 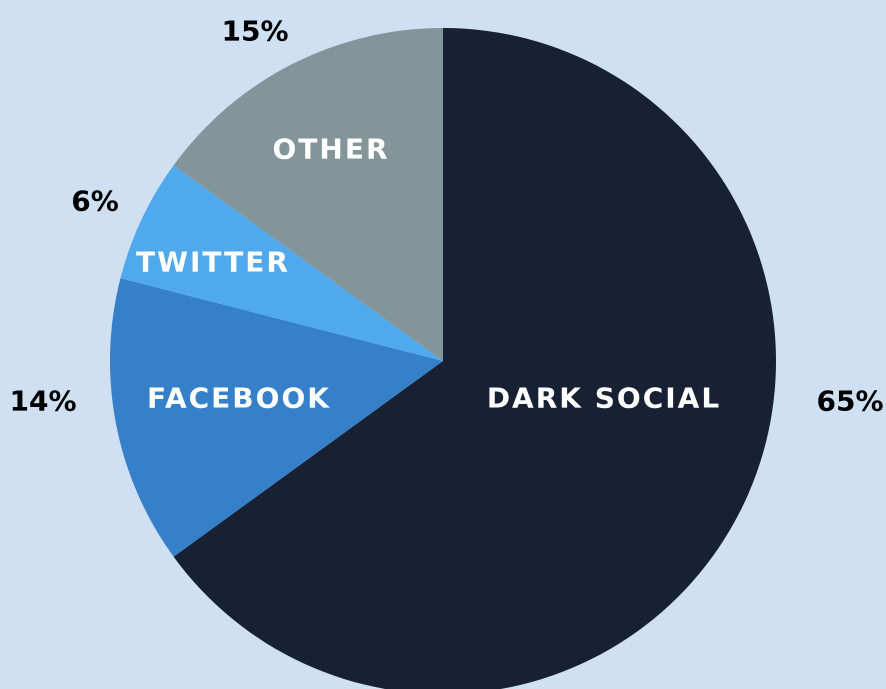 I want to click on percent-label-other: 15%, so click(x=254, y=31).